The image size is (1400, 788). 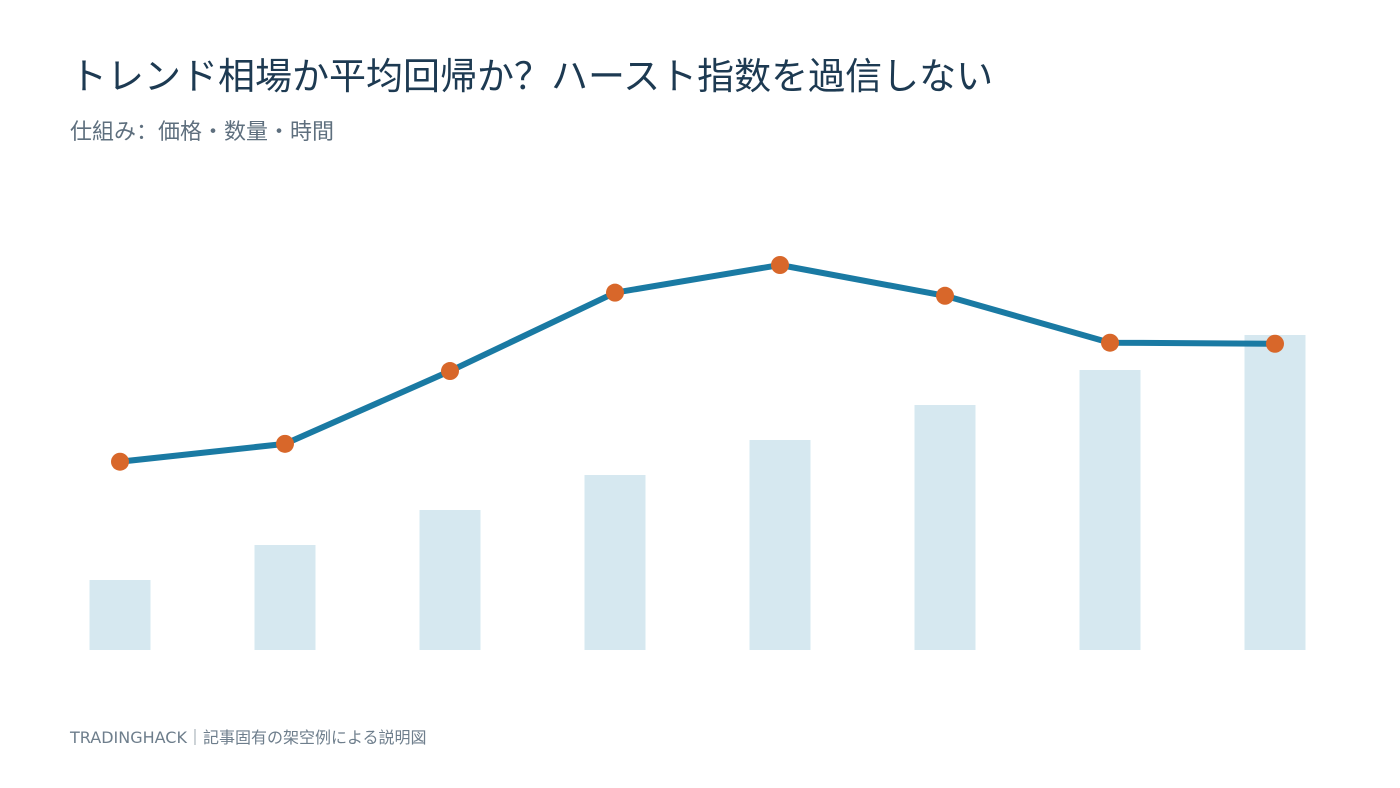 I want to click on footer-credit: TRADINGHACK｜記事固有の架空例による説明図, so click(x=248, y=737).